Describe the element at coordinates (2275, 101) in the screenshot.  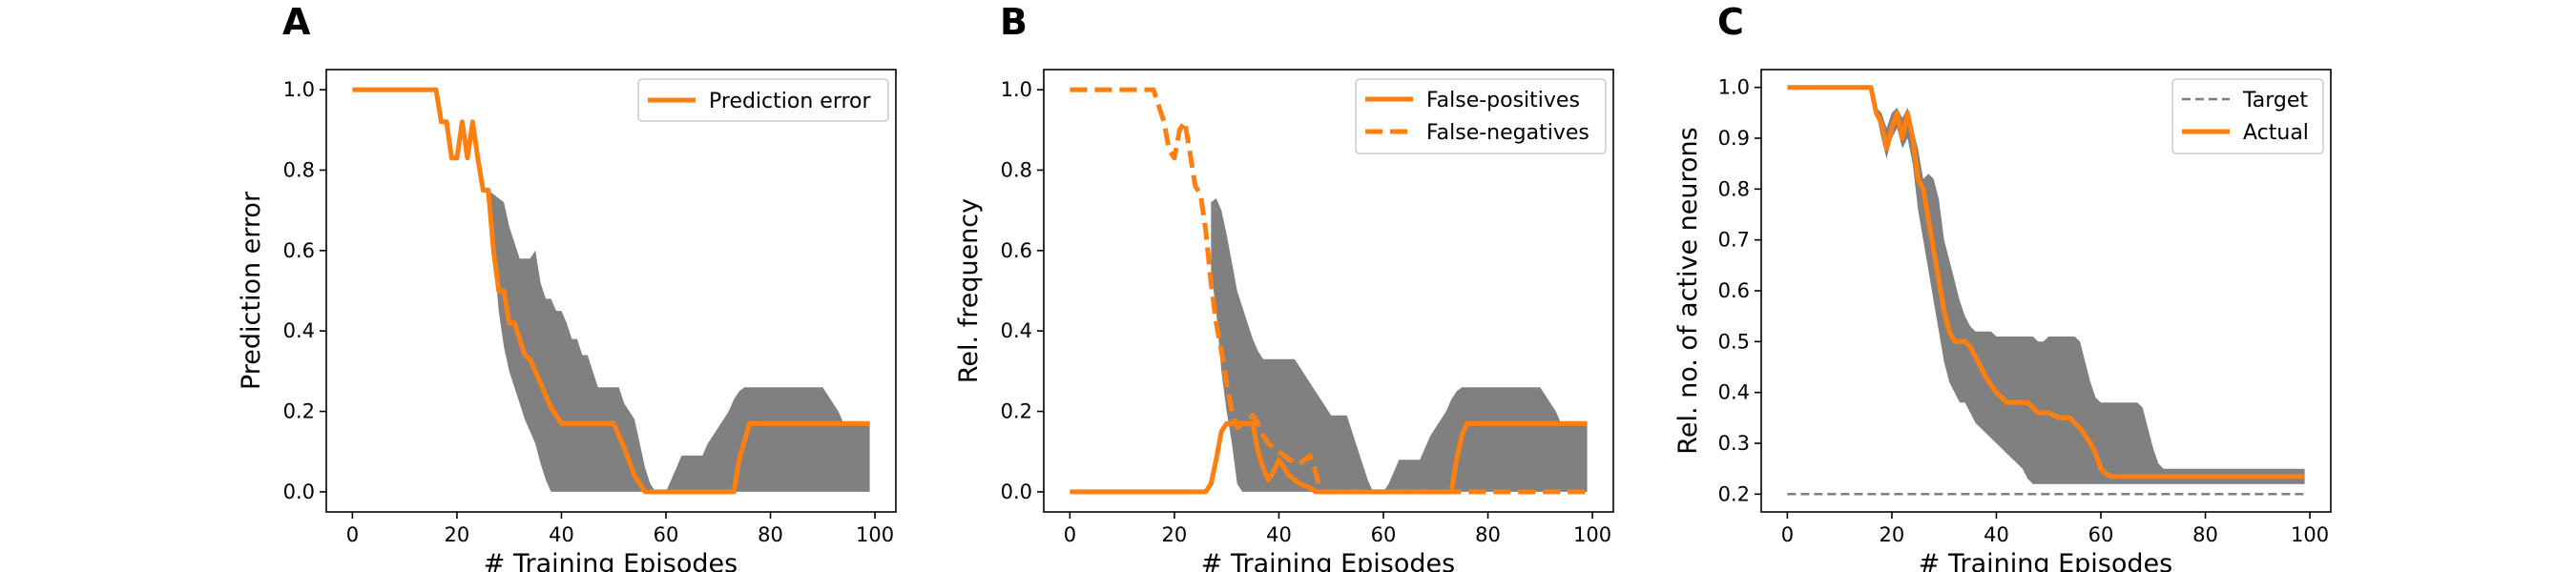
I see `legend-label-target: Target` at that location.